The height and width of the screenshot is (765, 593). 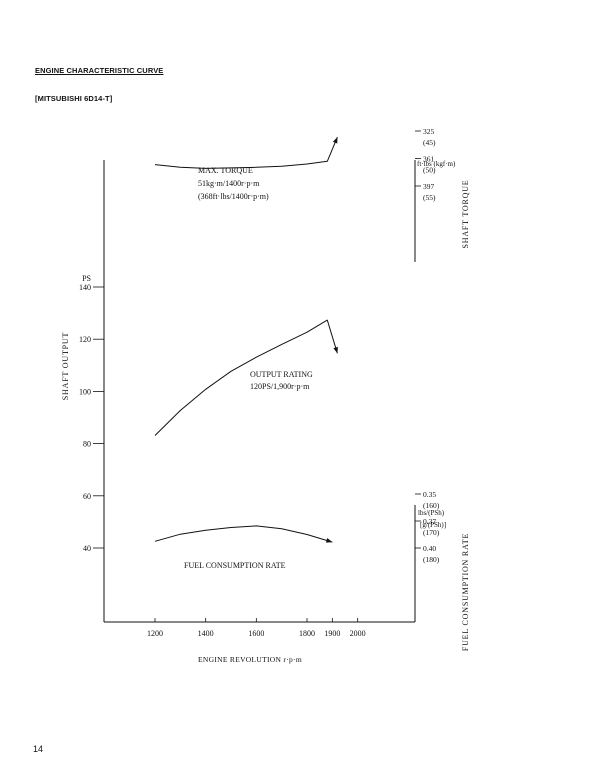 I want to click on doc-subtitle: [MITSUBISHI 6D14-T], so click(x=74, y=98).